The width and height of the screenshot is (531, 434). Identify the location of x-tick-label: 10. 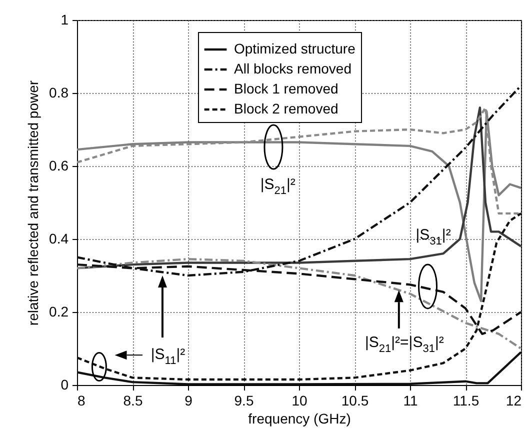
(300, 400).